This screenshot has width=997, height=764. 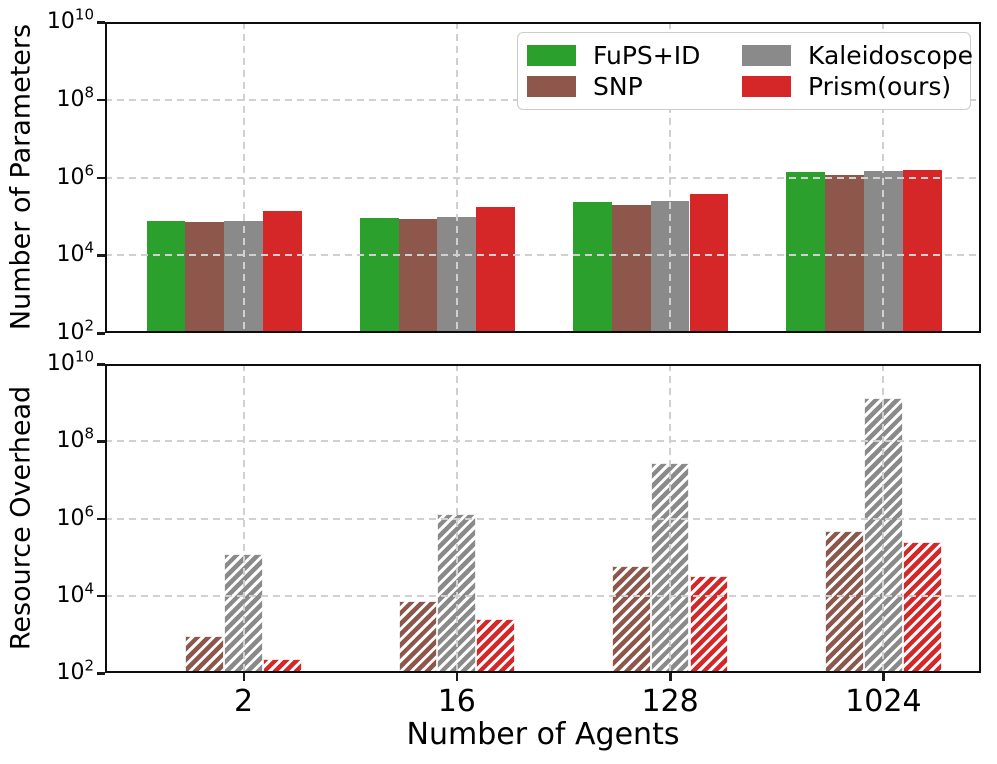 I want to click on legend-label: FuPS+ID, so click(x=647, y=55).